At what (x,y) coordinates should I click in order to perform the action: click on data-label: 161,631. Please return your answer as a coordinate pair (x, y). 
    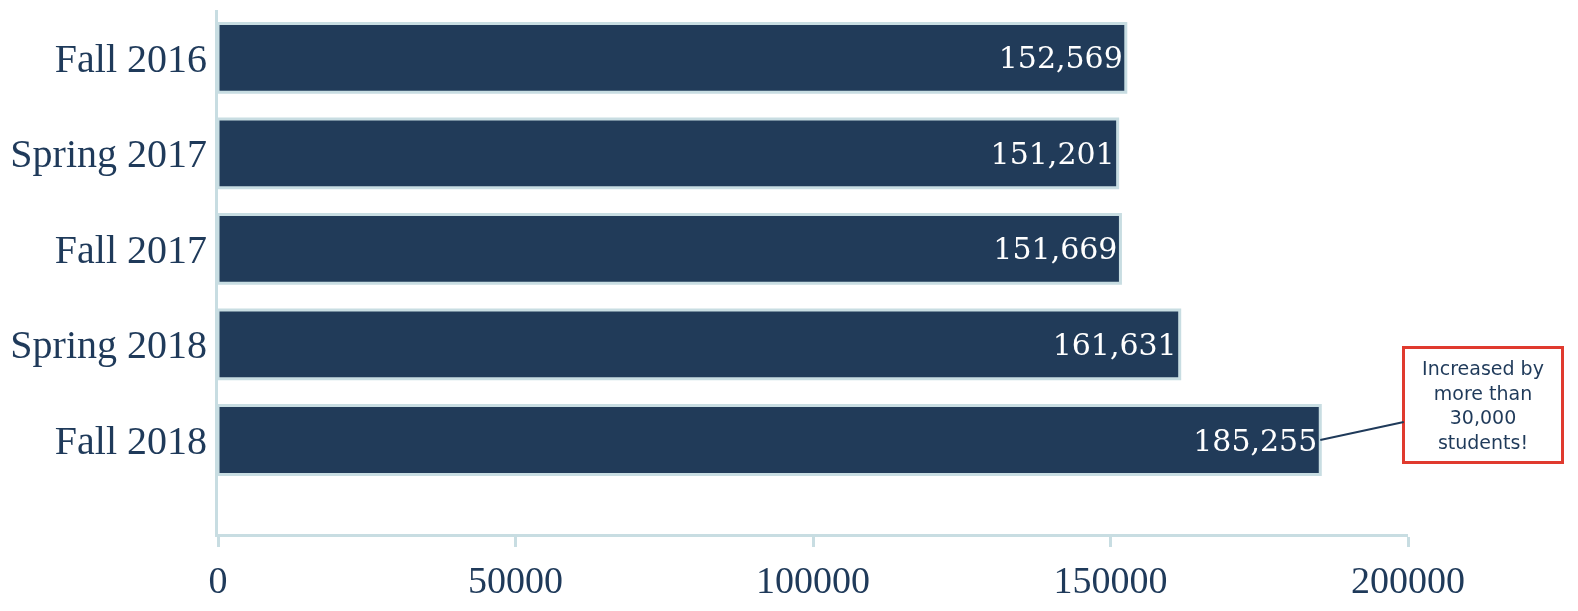
    Looking at the image, I should click on (1114, 344).